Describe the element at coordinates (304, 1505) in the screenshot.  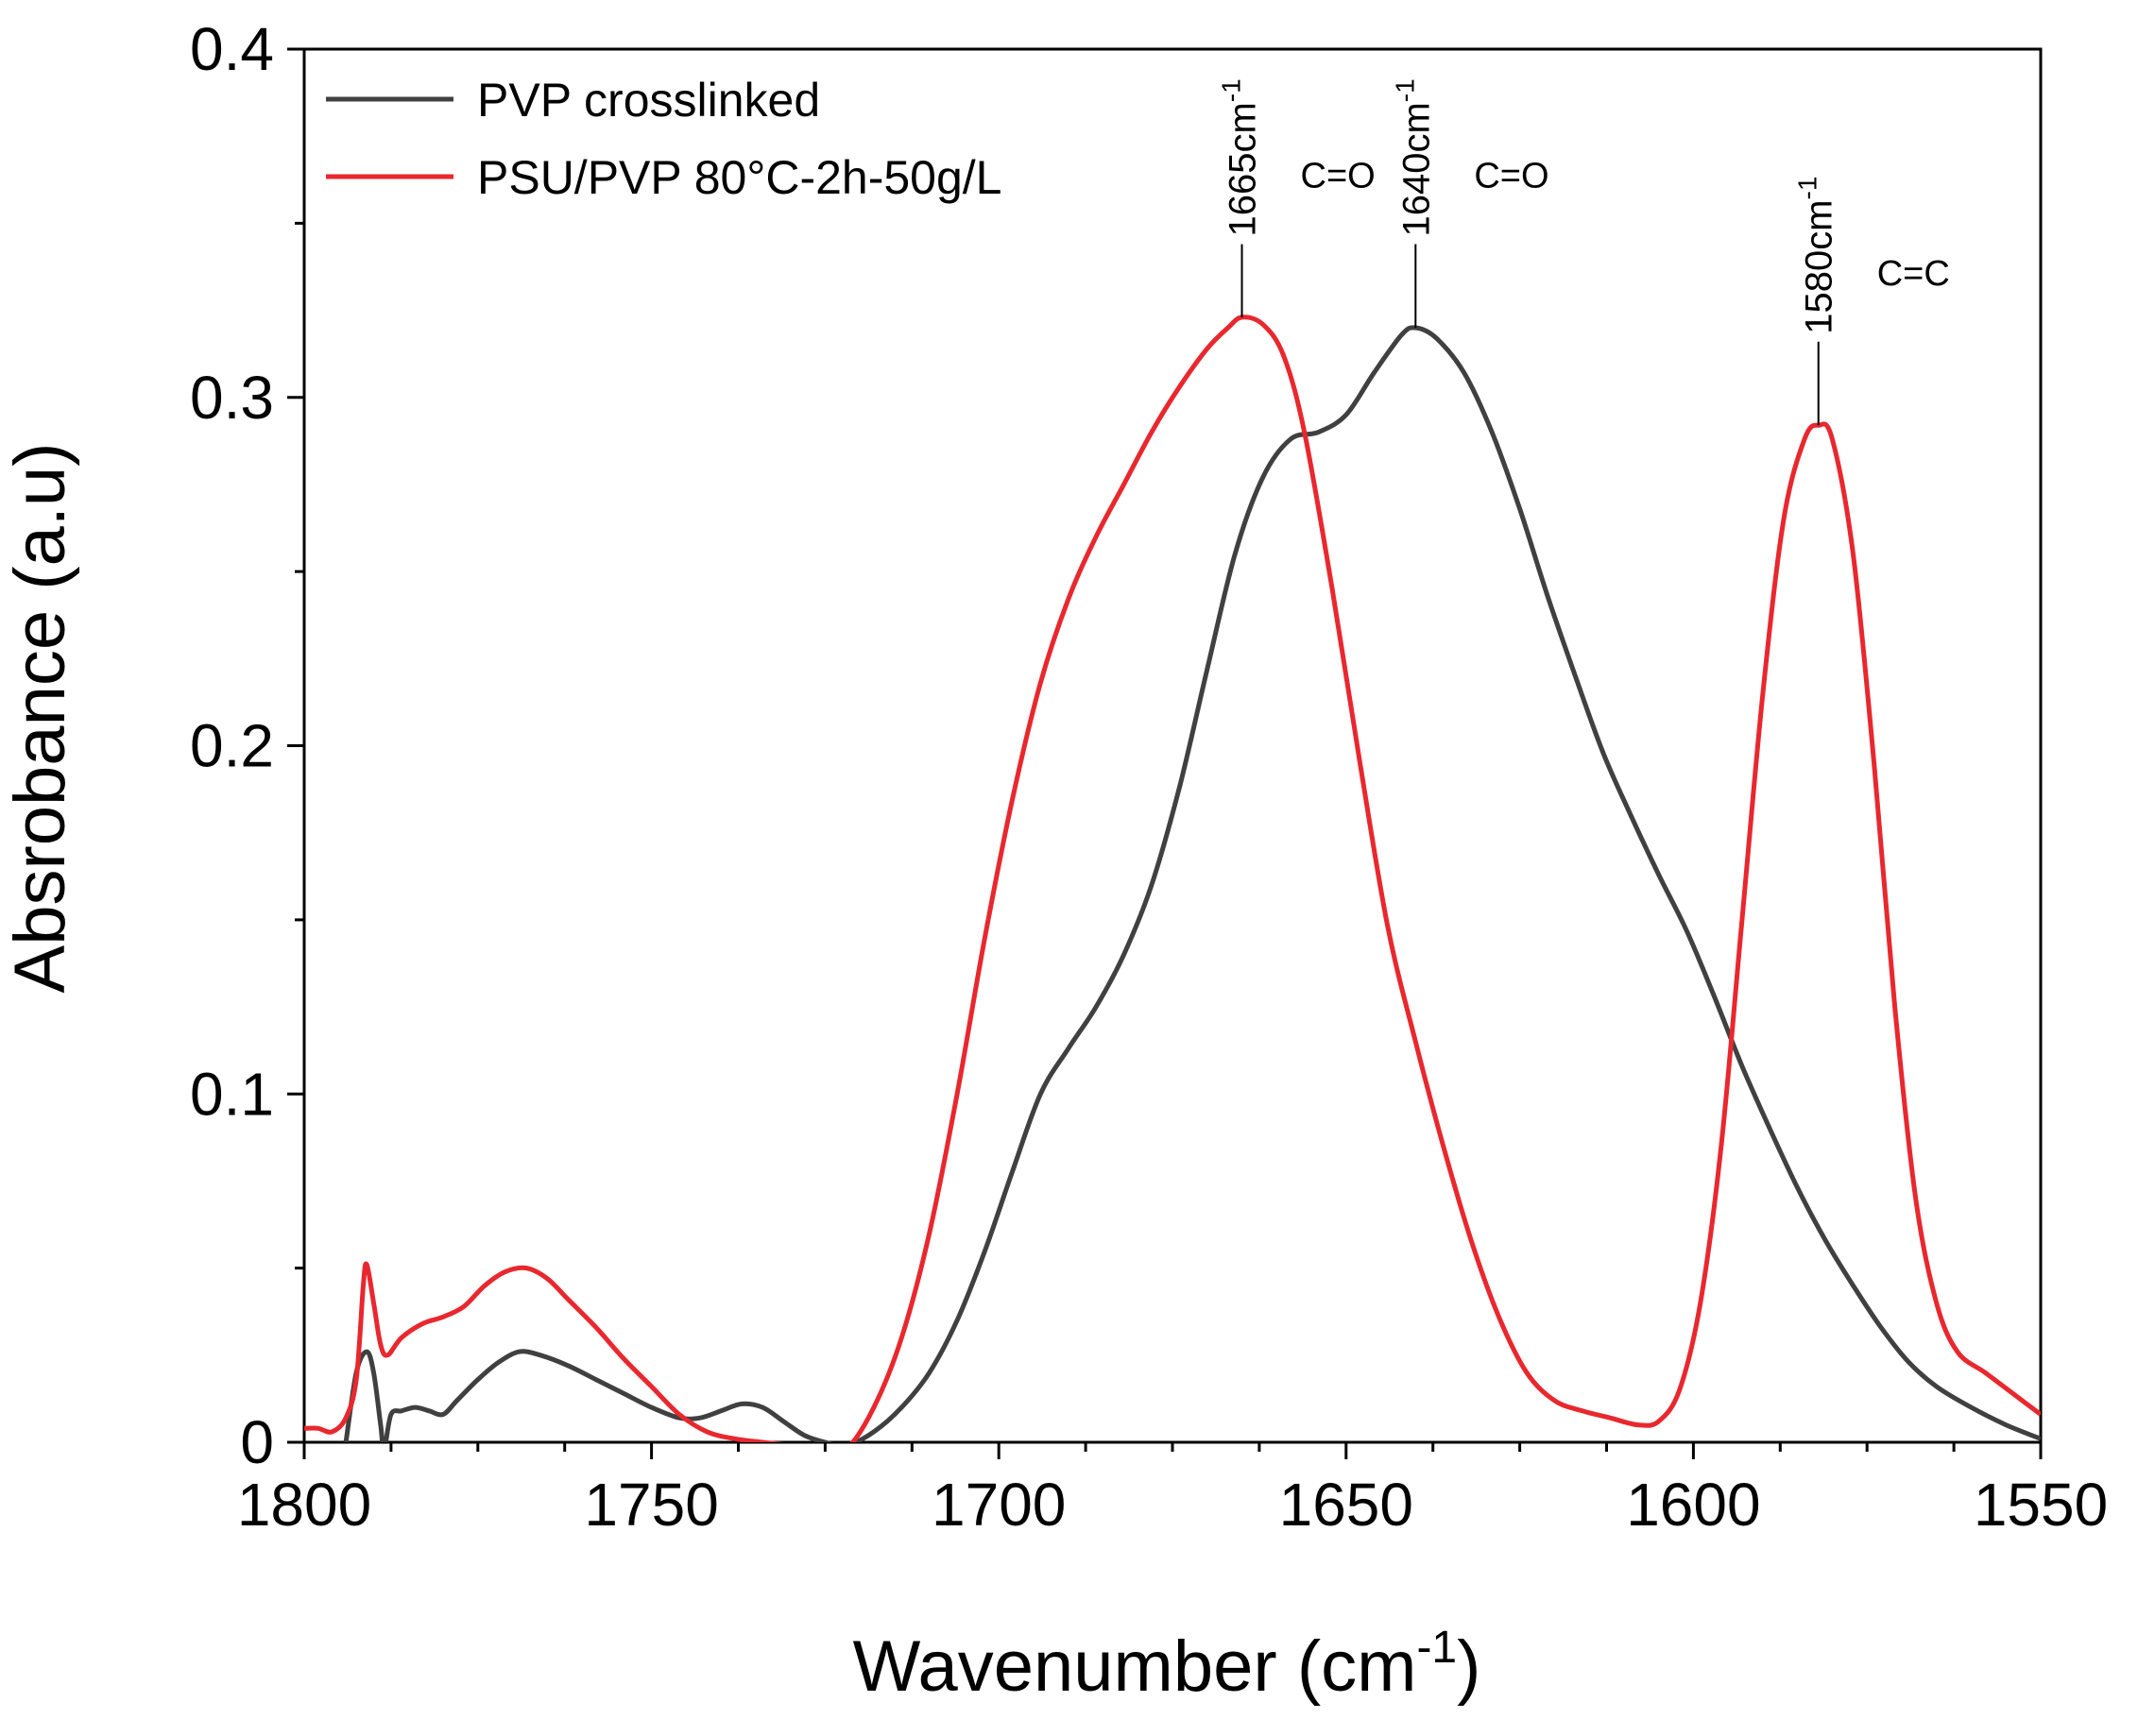
I see `x-tick-label: 1800` at that location.